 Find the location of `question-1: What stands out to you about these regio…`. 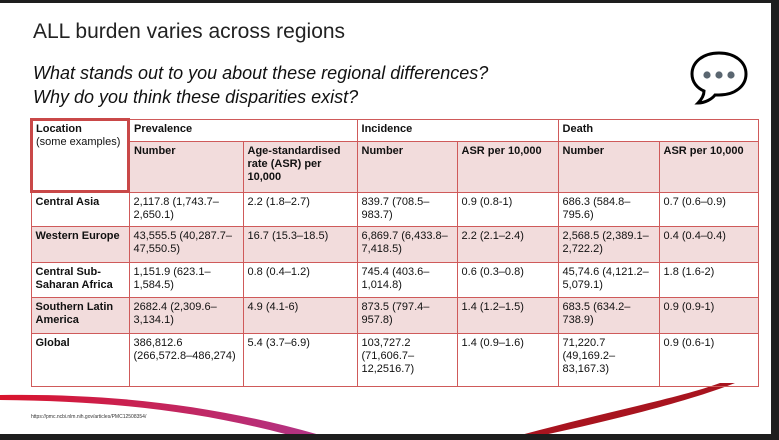

question-1: What stands out to you about these regio… is located at coordinates (261, 73).